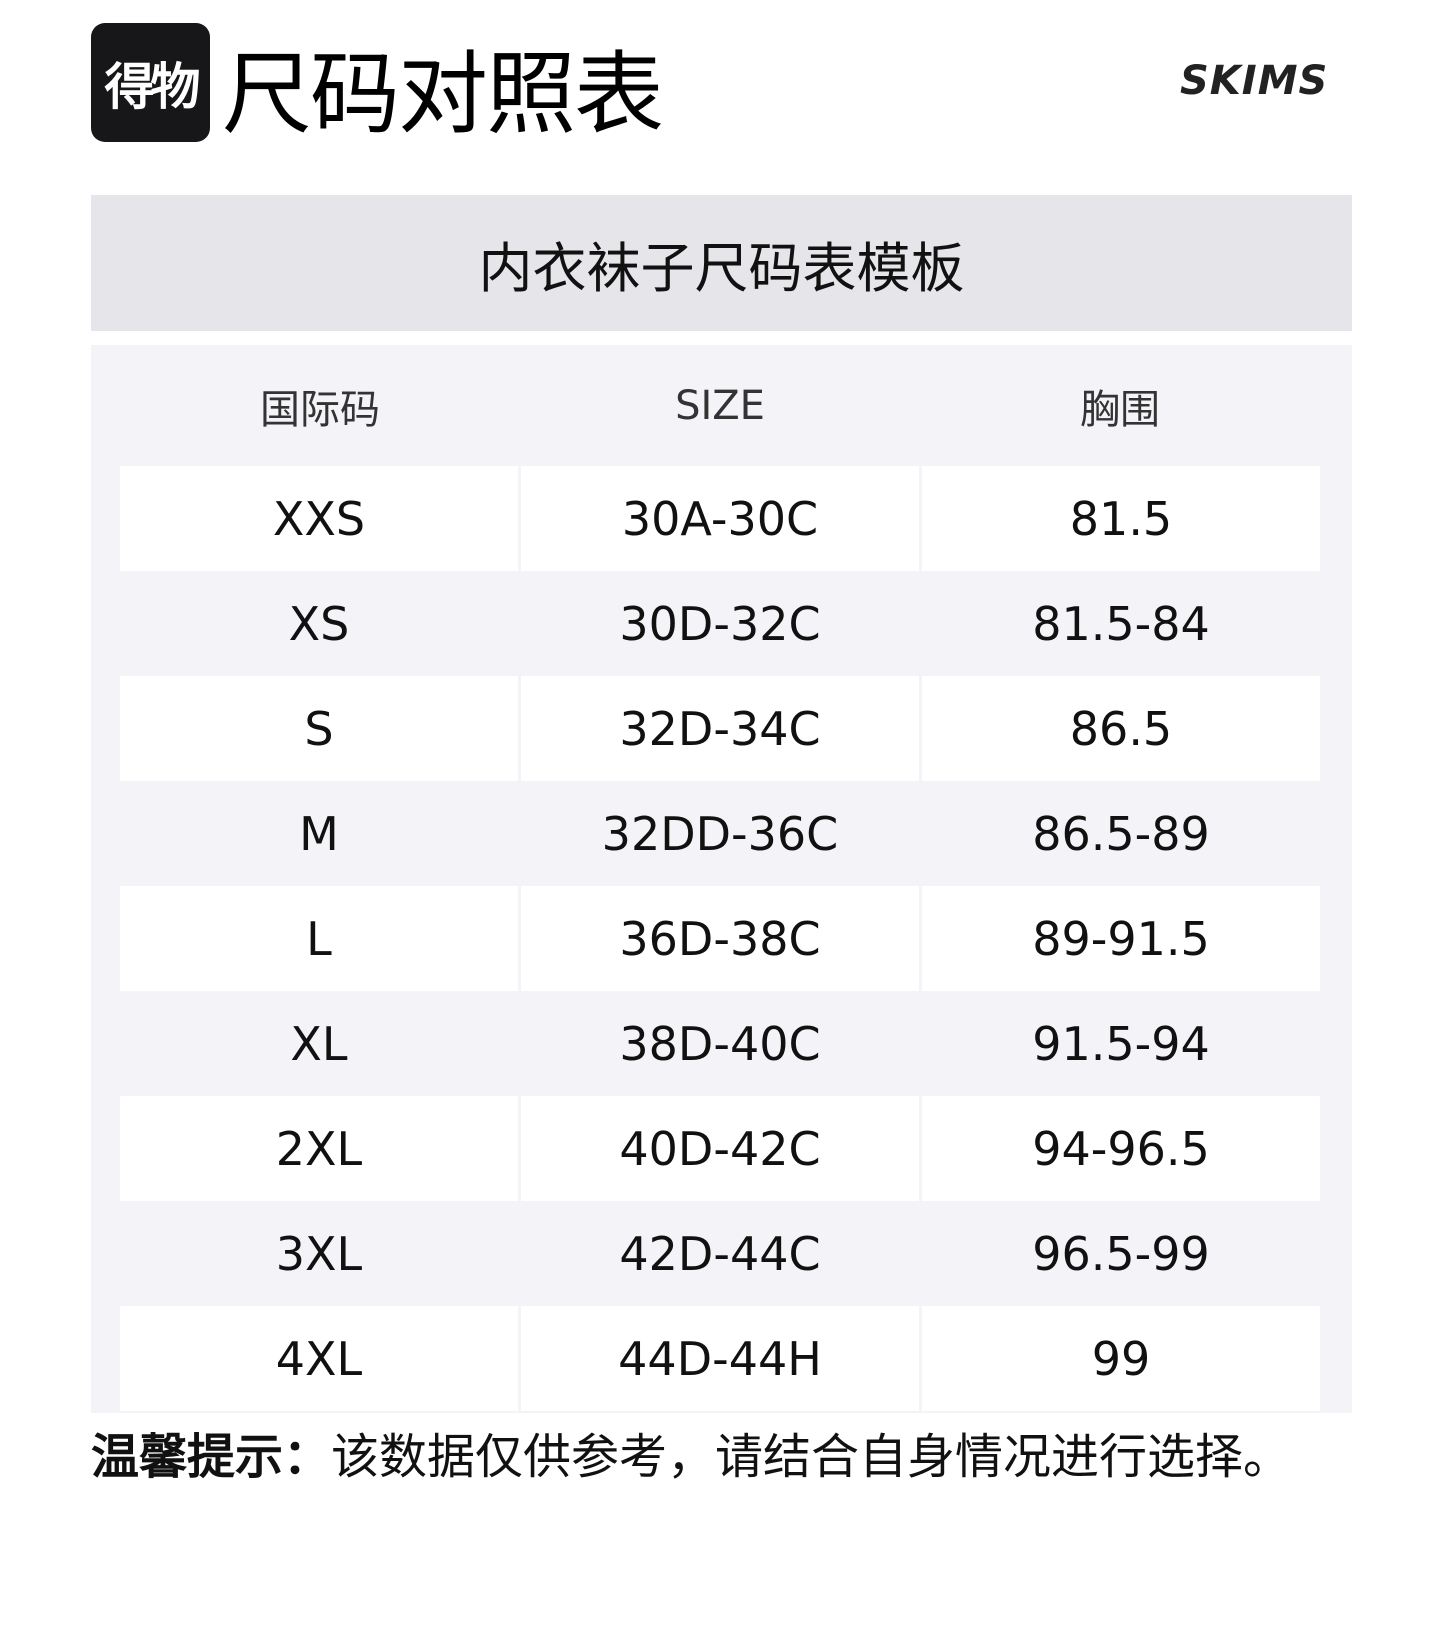 The image size is (1443, 1632). What do you see at coordinates (1121, 1148) in the screenshot?
I see `table-cell: 94-96.5` at bounding box center [1121, 1148].